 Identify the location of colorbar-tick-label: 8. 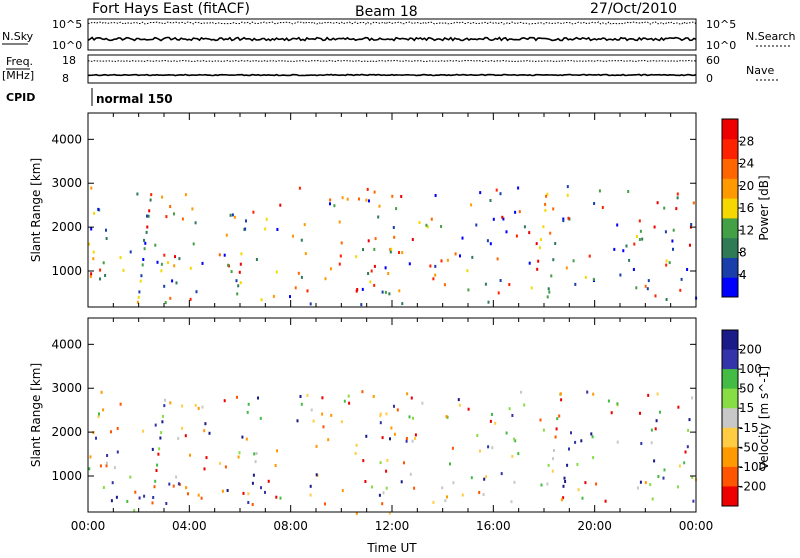
(743, 253).